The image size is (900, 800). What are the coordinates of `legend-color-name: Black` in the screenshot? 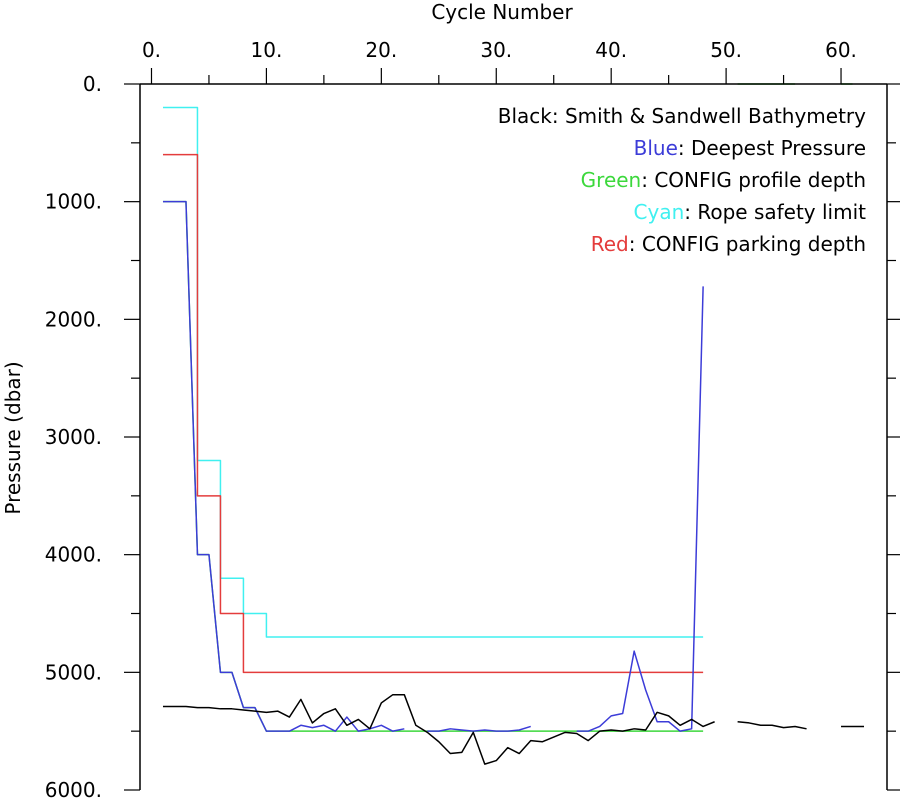 It's located at (525, 116).